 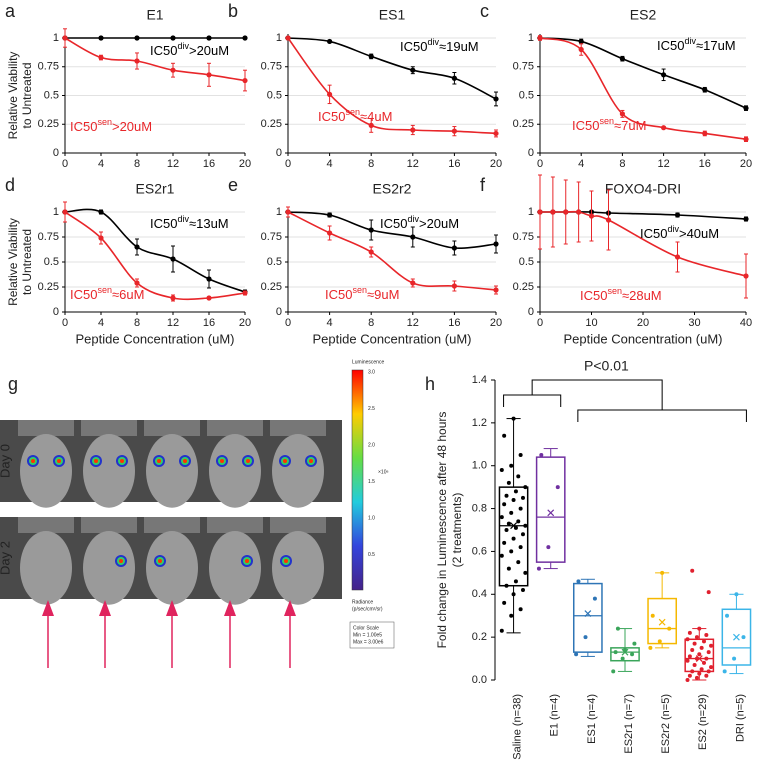 What do you see at coordinates (621, 294) in the screenshot?
I see `ic50-annotation: IC50sen≈28uM` at bounding box center [621, 294].